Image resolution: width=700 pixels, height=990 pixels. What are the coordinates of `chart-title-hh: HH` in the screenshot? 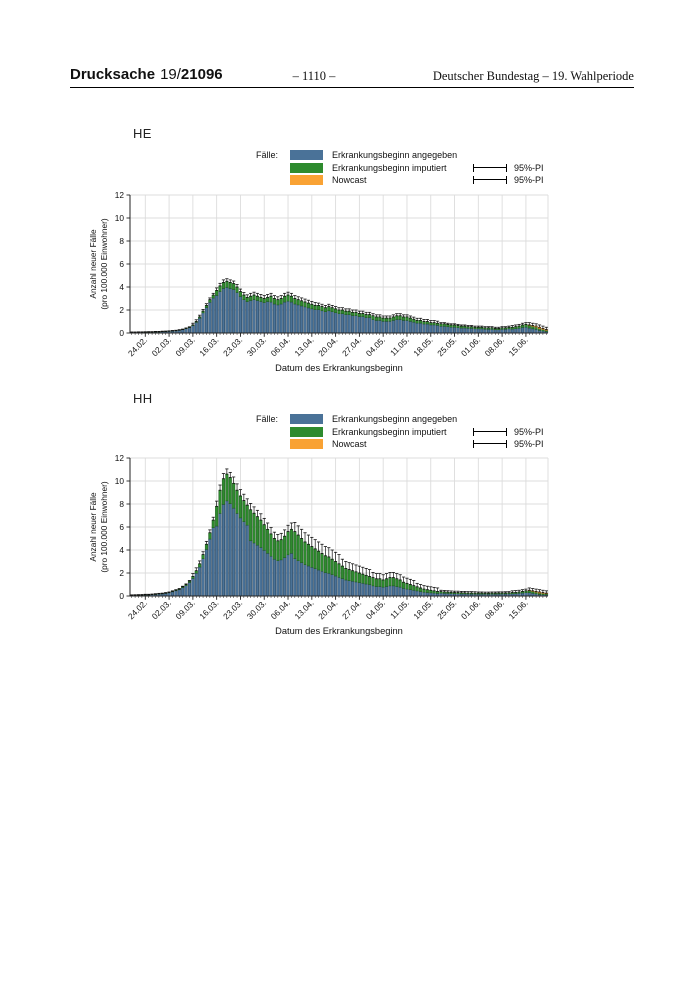 It's located at (143, 398).